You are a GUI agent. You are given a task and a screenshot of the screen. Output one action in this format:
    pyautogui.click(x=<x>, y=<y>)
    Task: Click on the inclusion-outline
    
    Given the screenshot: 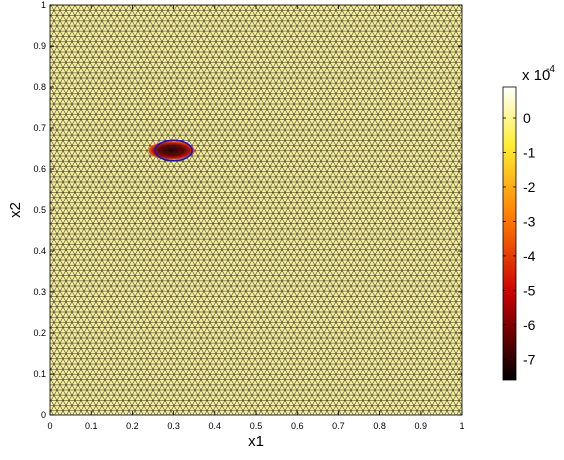 What is the action you would take?
    pyautogui.click(x=173, y=150)
    